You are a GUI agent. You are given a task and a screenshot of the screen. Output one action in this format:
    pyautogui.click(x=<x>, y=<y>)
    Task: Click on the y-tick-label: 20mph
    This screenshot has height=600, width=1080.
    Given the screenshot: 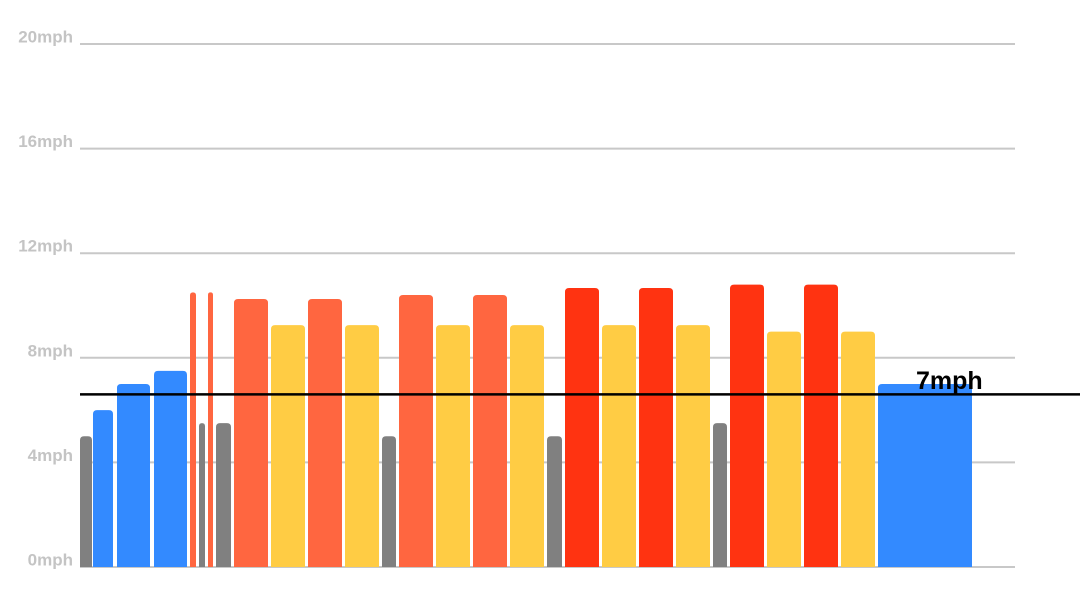 What is the action you would take?
    pyautogui.click(x=45, y=36)
    